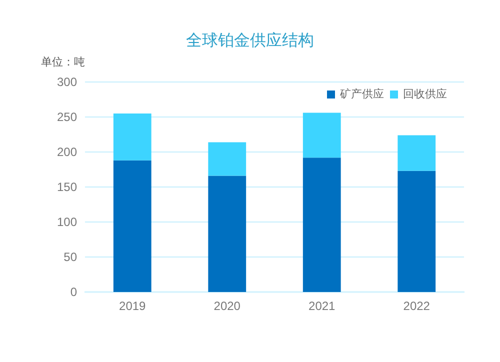  Describe the element at coordinates (227, 306) in the screenshot. I see `x-tick-label: 2020` at that location.